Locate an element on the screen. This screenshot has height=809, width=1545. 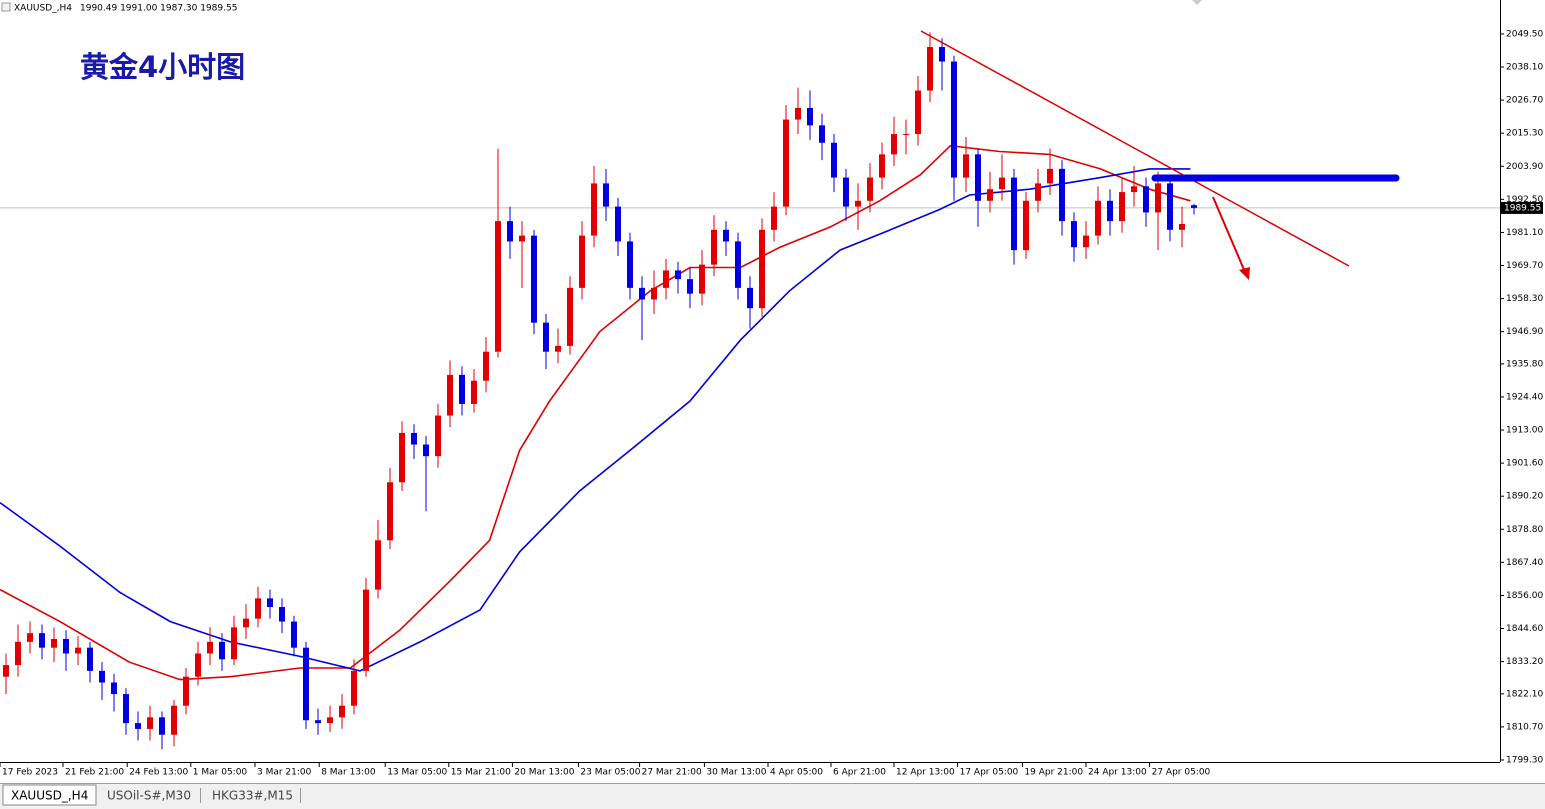
y-tick-label: 1822.10 is located at coordinates (1524, 694).